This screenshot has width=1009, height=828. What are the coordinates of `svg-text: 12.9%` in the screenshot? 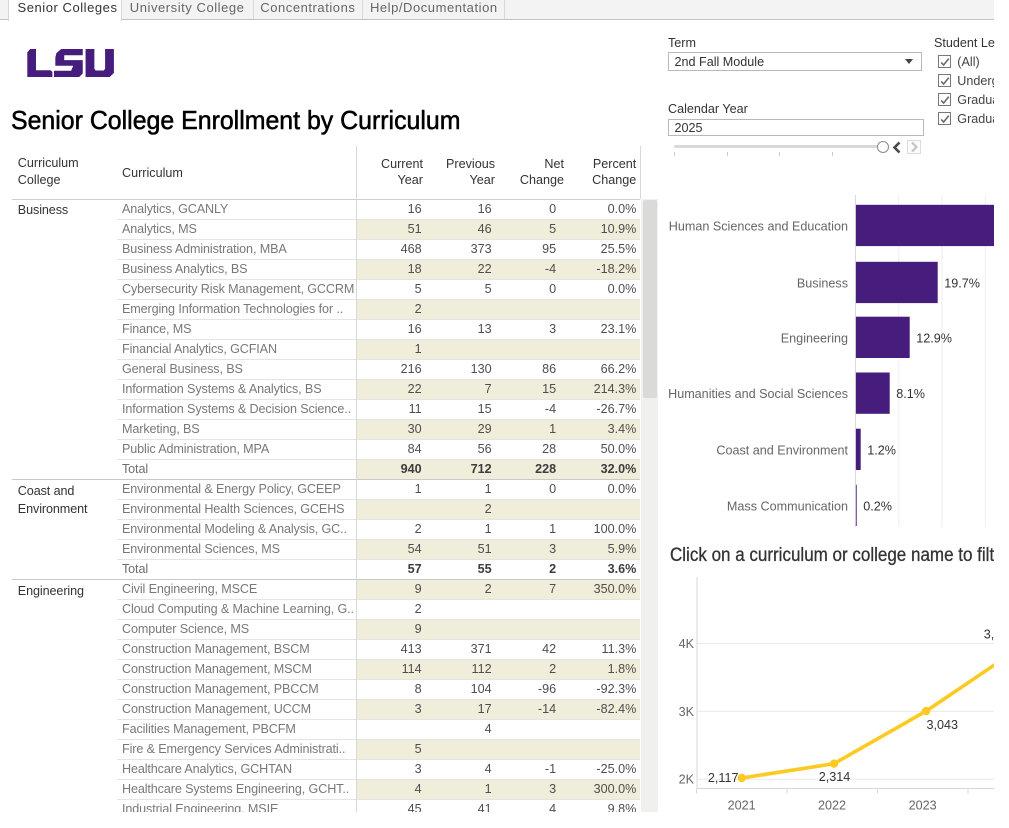 It's located at (934, 338).